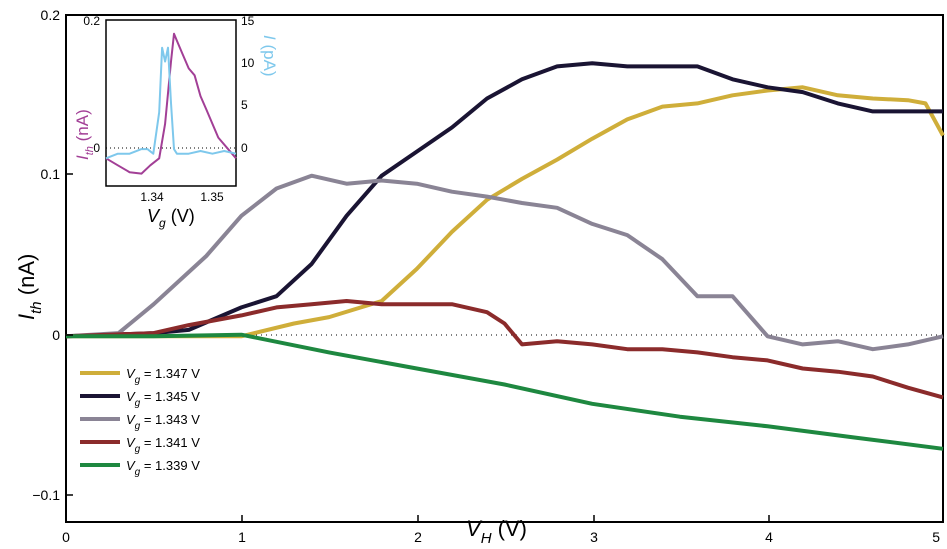 The width and height of the screenshot is (947, 549). I want to click on x-axis-label-letter: V, so click(474, 528).